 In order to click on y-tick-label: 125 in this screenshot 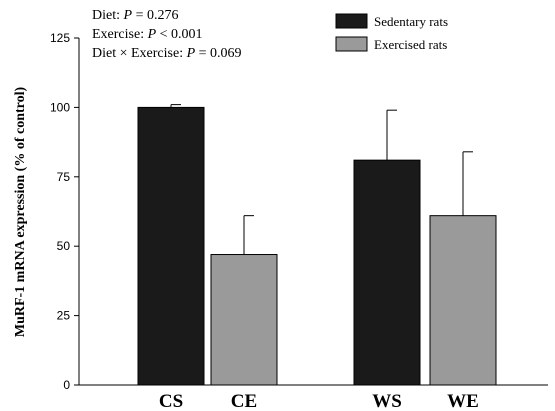, I will do `click(60, 38)`.